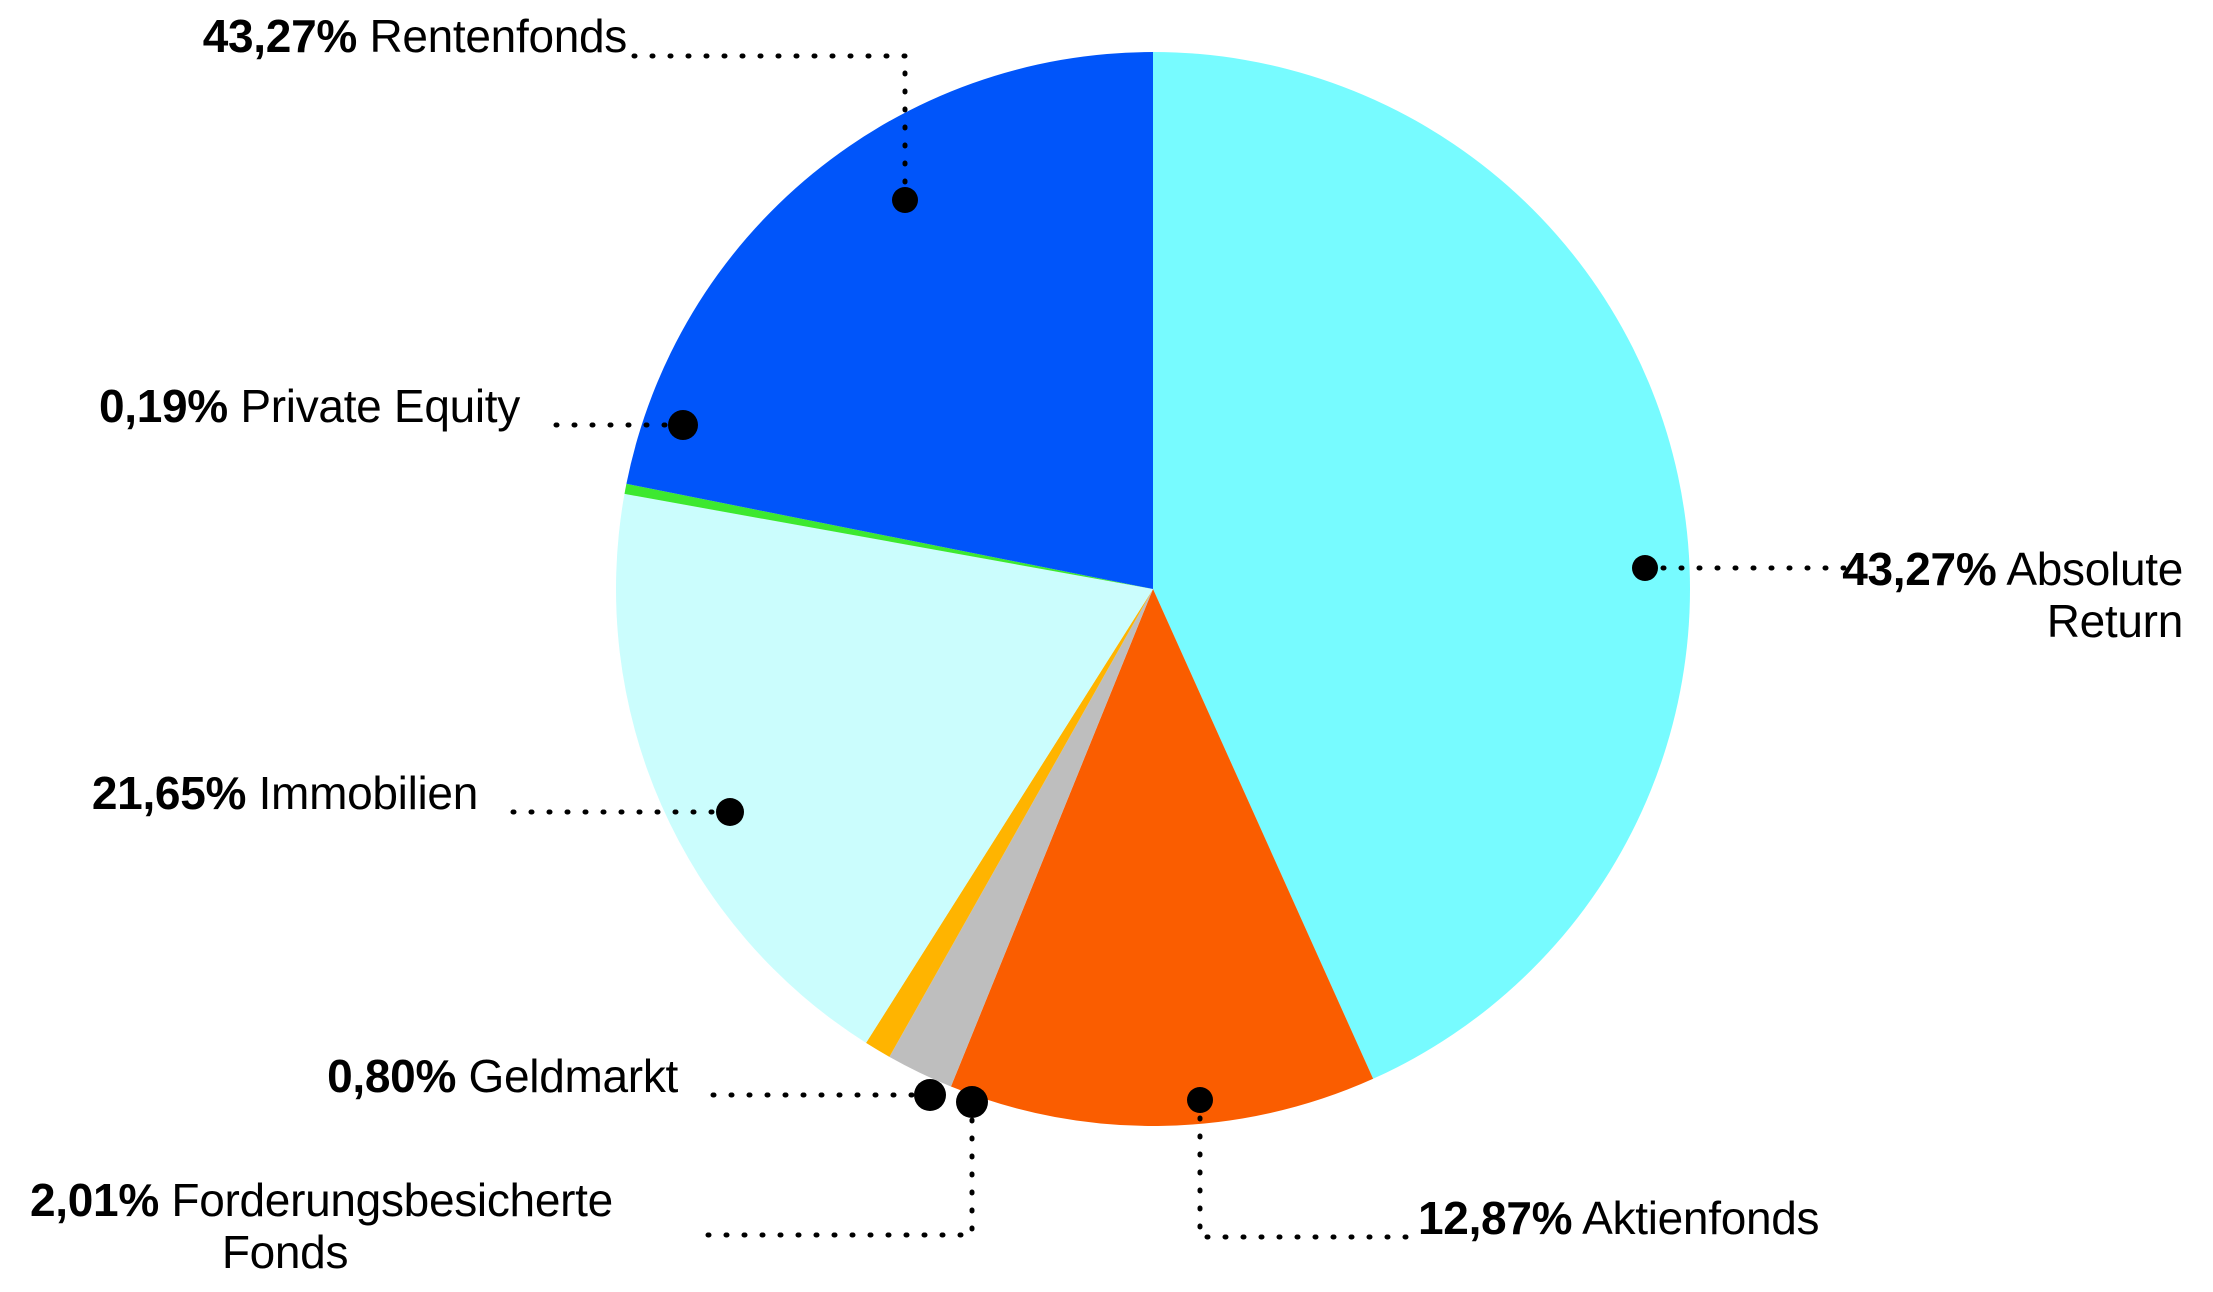 This screenshot has height=1292, width=2213. What do you see at coordinates (573, 1076) in the screenshot?
I see `slice-name-geldmarkt: Geldmarkt` at bounding box center [573, 1076].